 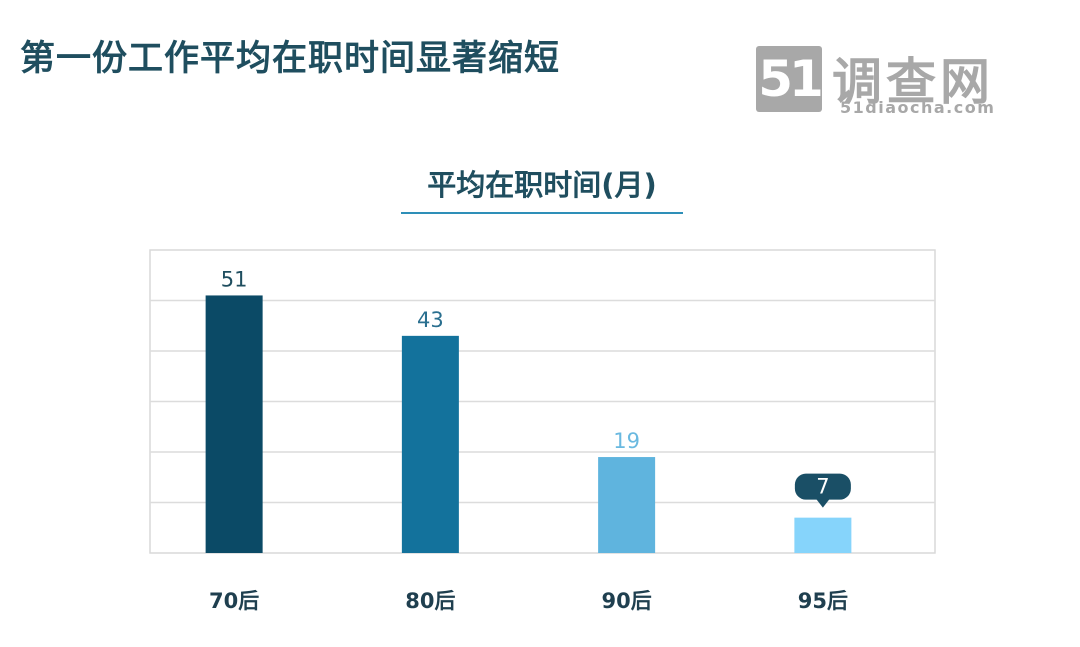 I want to click on logo-number-badge: 51, so click(x=790, y=79).